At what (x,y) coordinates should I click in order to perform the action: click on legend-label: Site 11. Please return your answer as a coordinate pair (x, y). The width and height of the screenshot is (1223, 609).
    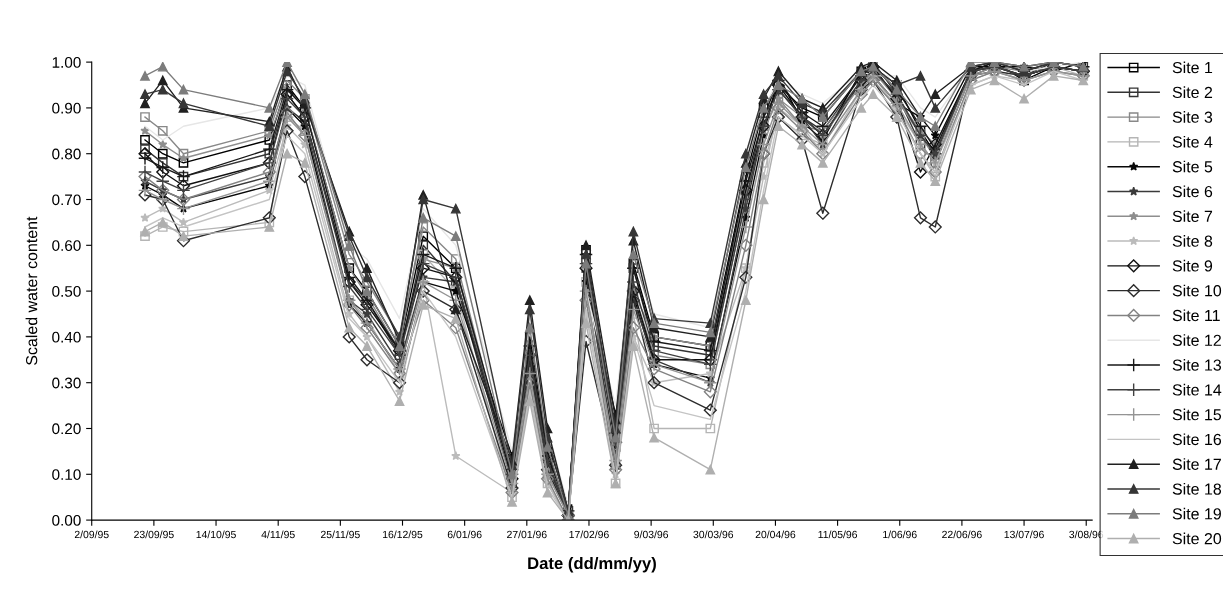
    Looking at the image, I should click on (1196, 315).